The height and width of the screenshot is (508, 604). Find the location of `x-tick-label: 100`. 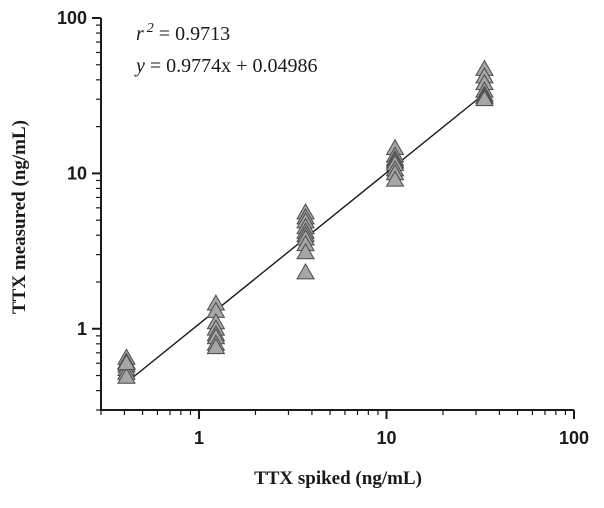

x-tick-label: 100 is located at coordinates (574, 438).